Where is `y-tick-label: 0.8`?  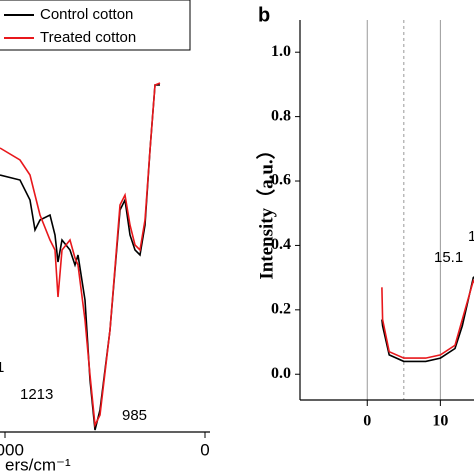
y-tick-label: 0.8 is located at coordinates (281, 115).